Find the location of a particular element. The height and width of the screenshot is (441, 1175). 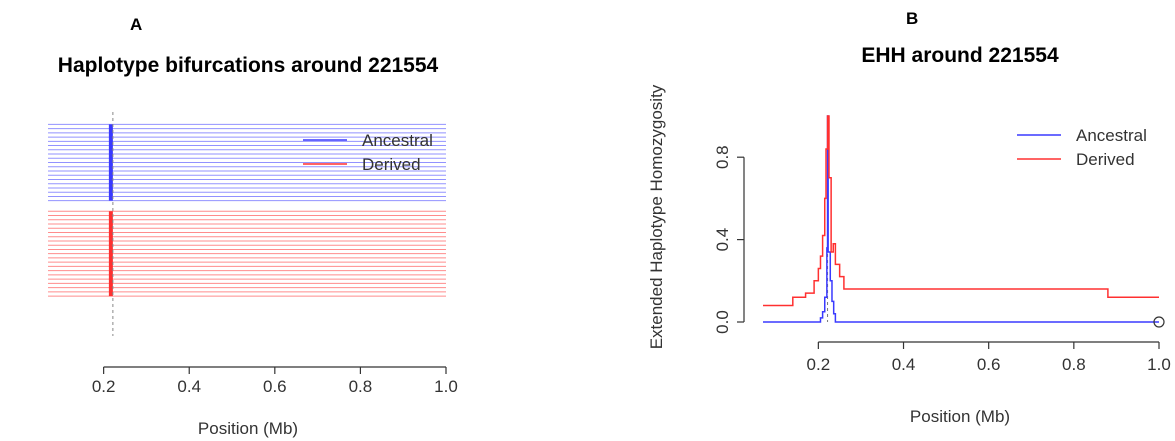

panel-b-title: EHH around 221554 is located at coordinates (960, 55).